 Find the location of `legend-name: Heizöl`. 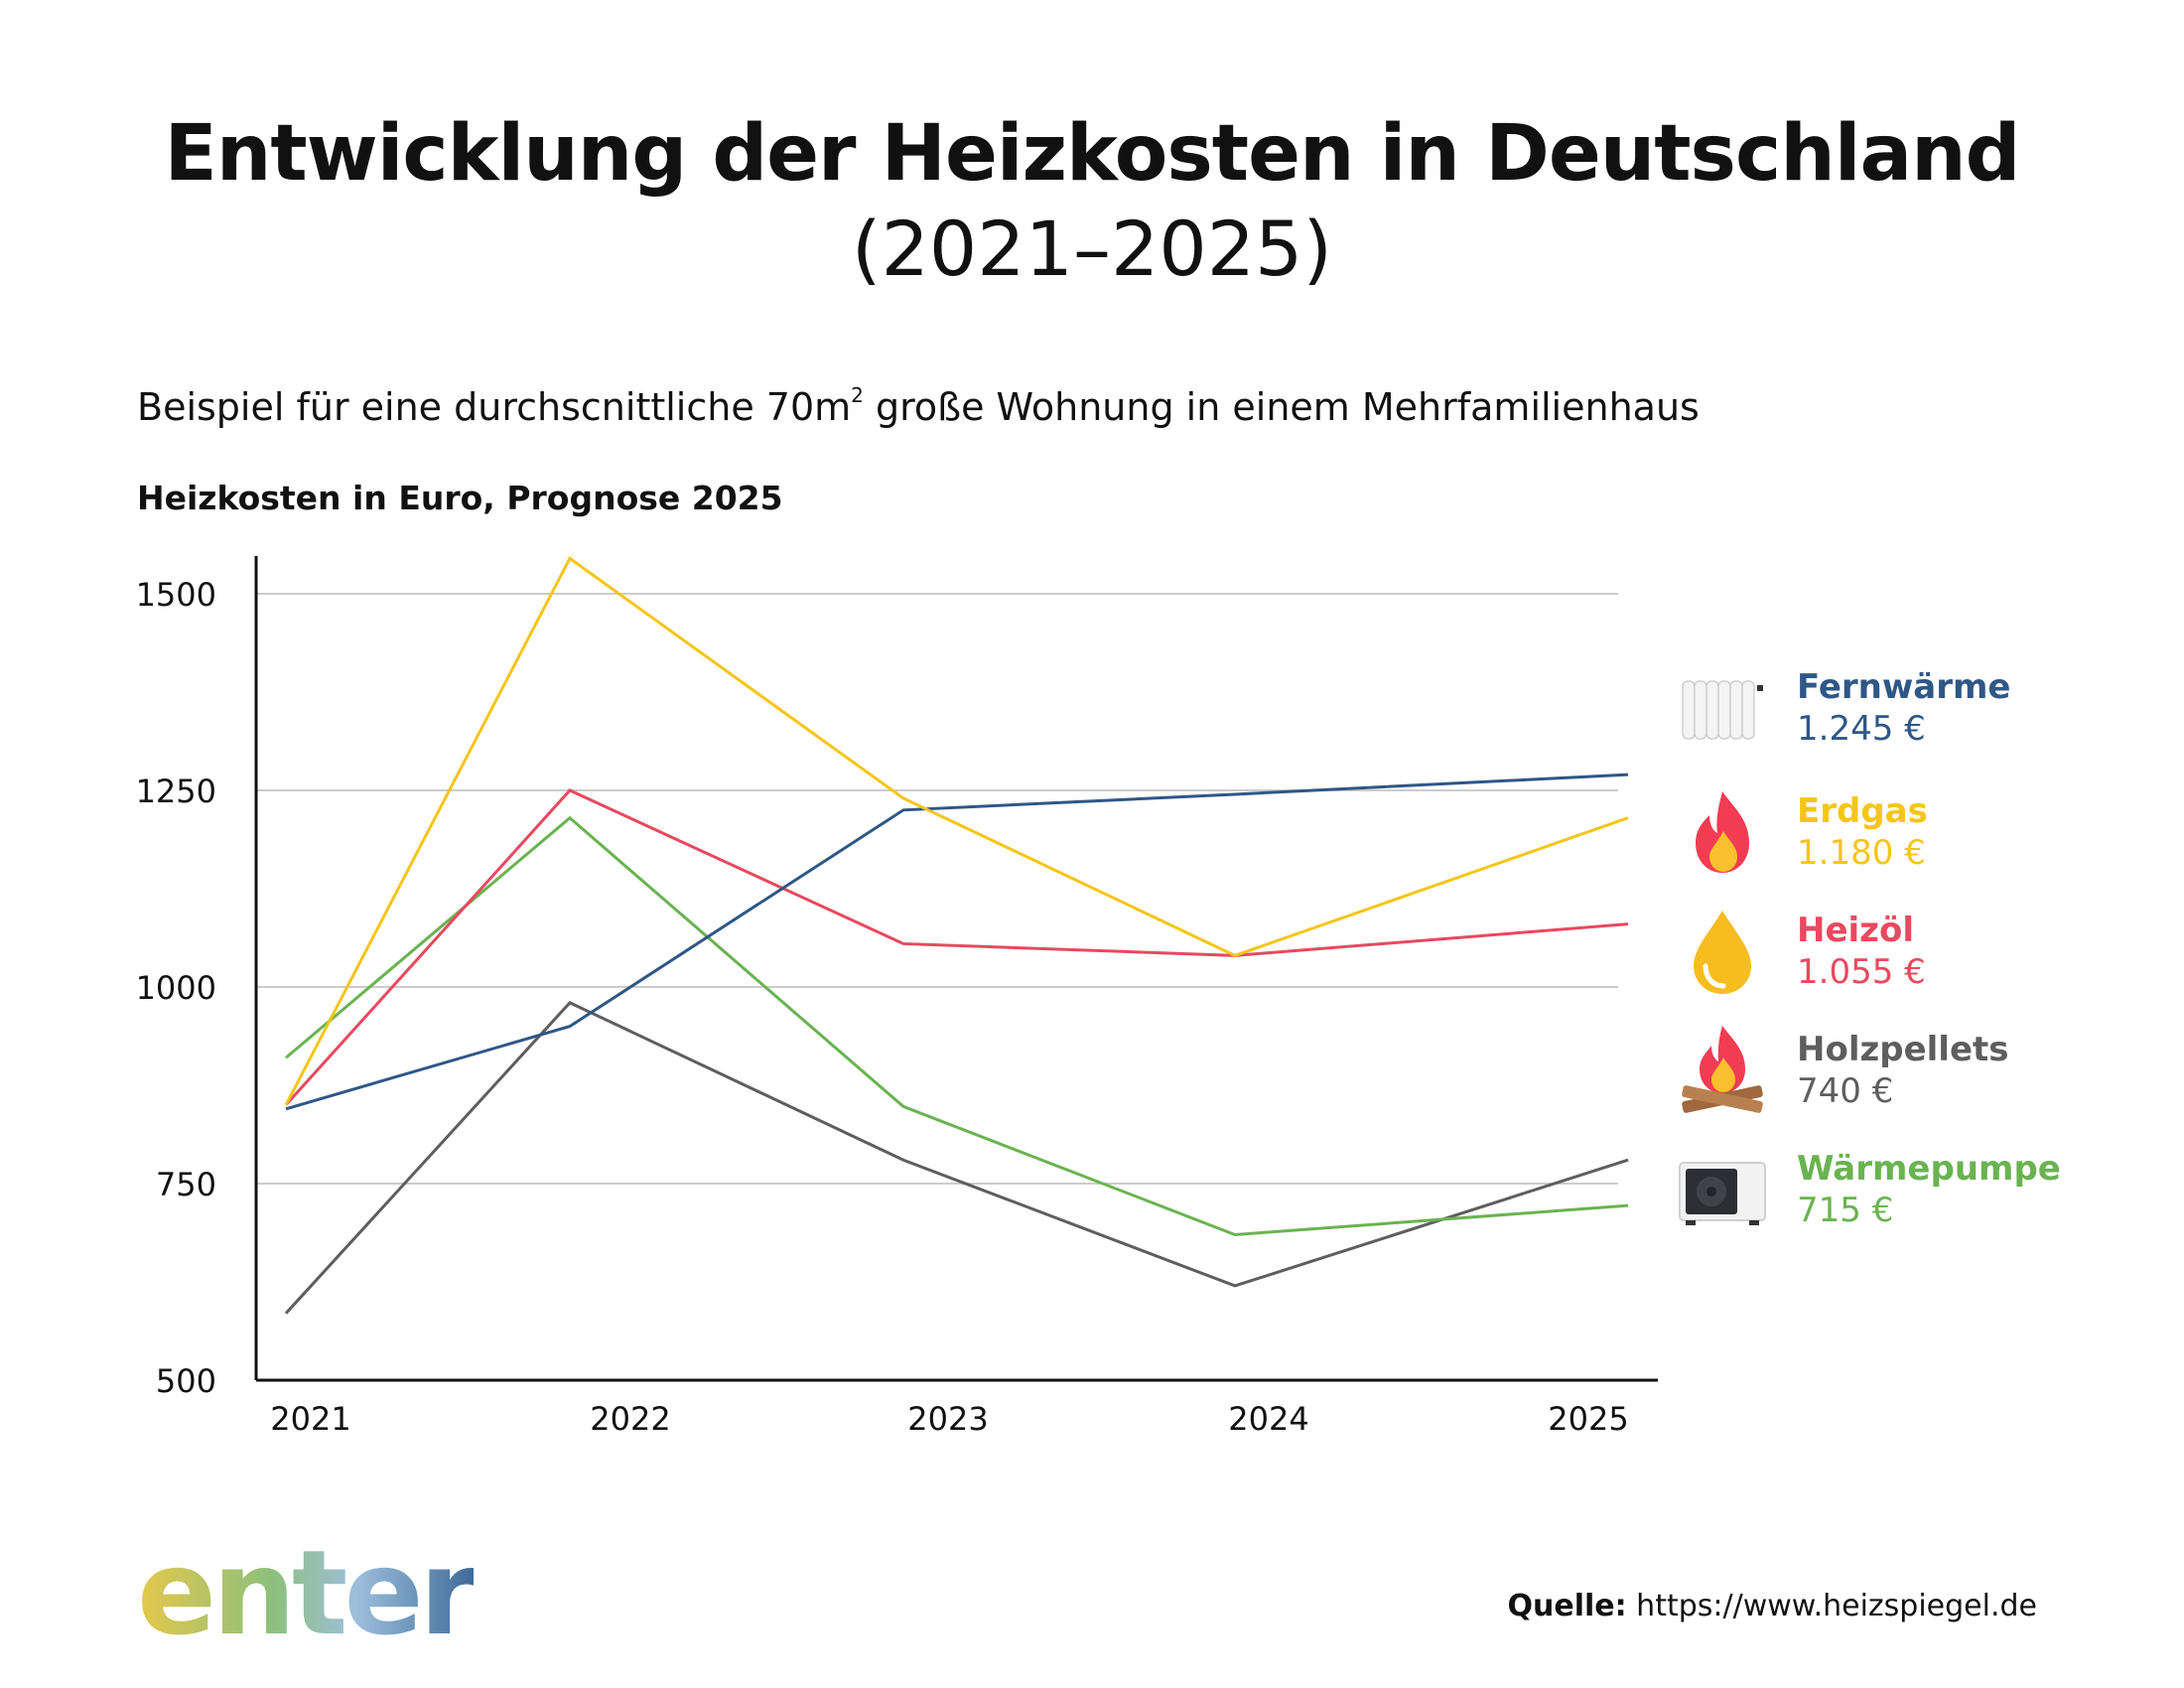

legend-name: Heizöl is located at coordinates (1855, 930).